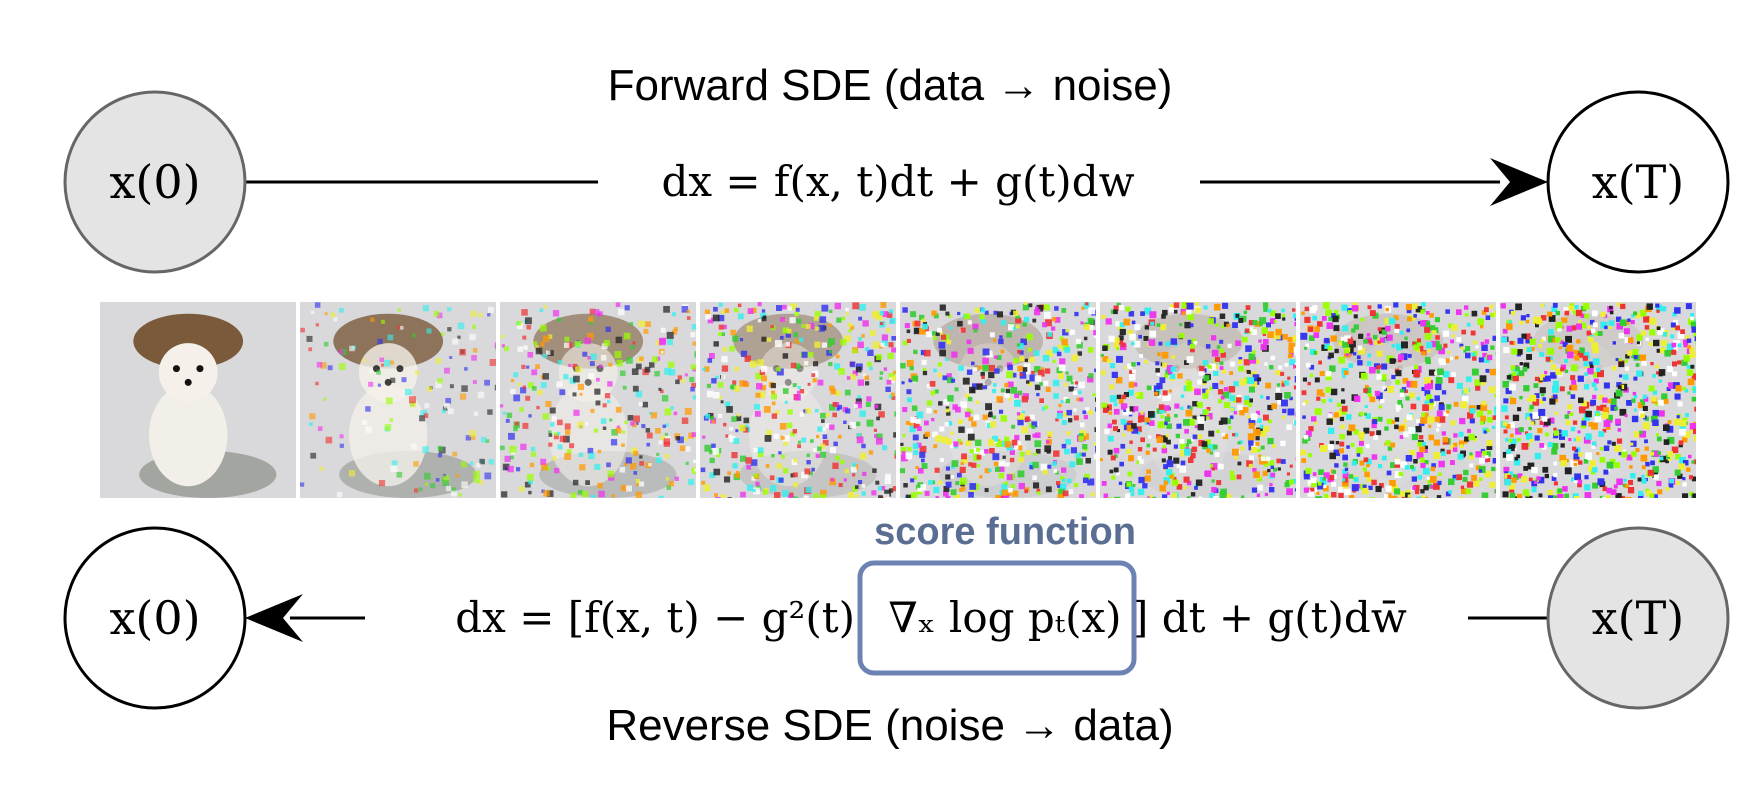  I want to click on reverse-sde-score-term: ∇ₓ log pₜ(x), so click(1004, 617).